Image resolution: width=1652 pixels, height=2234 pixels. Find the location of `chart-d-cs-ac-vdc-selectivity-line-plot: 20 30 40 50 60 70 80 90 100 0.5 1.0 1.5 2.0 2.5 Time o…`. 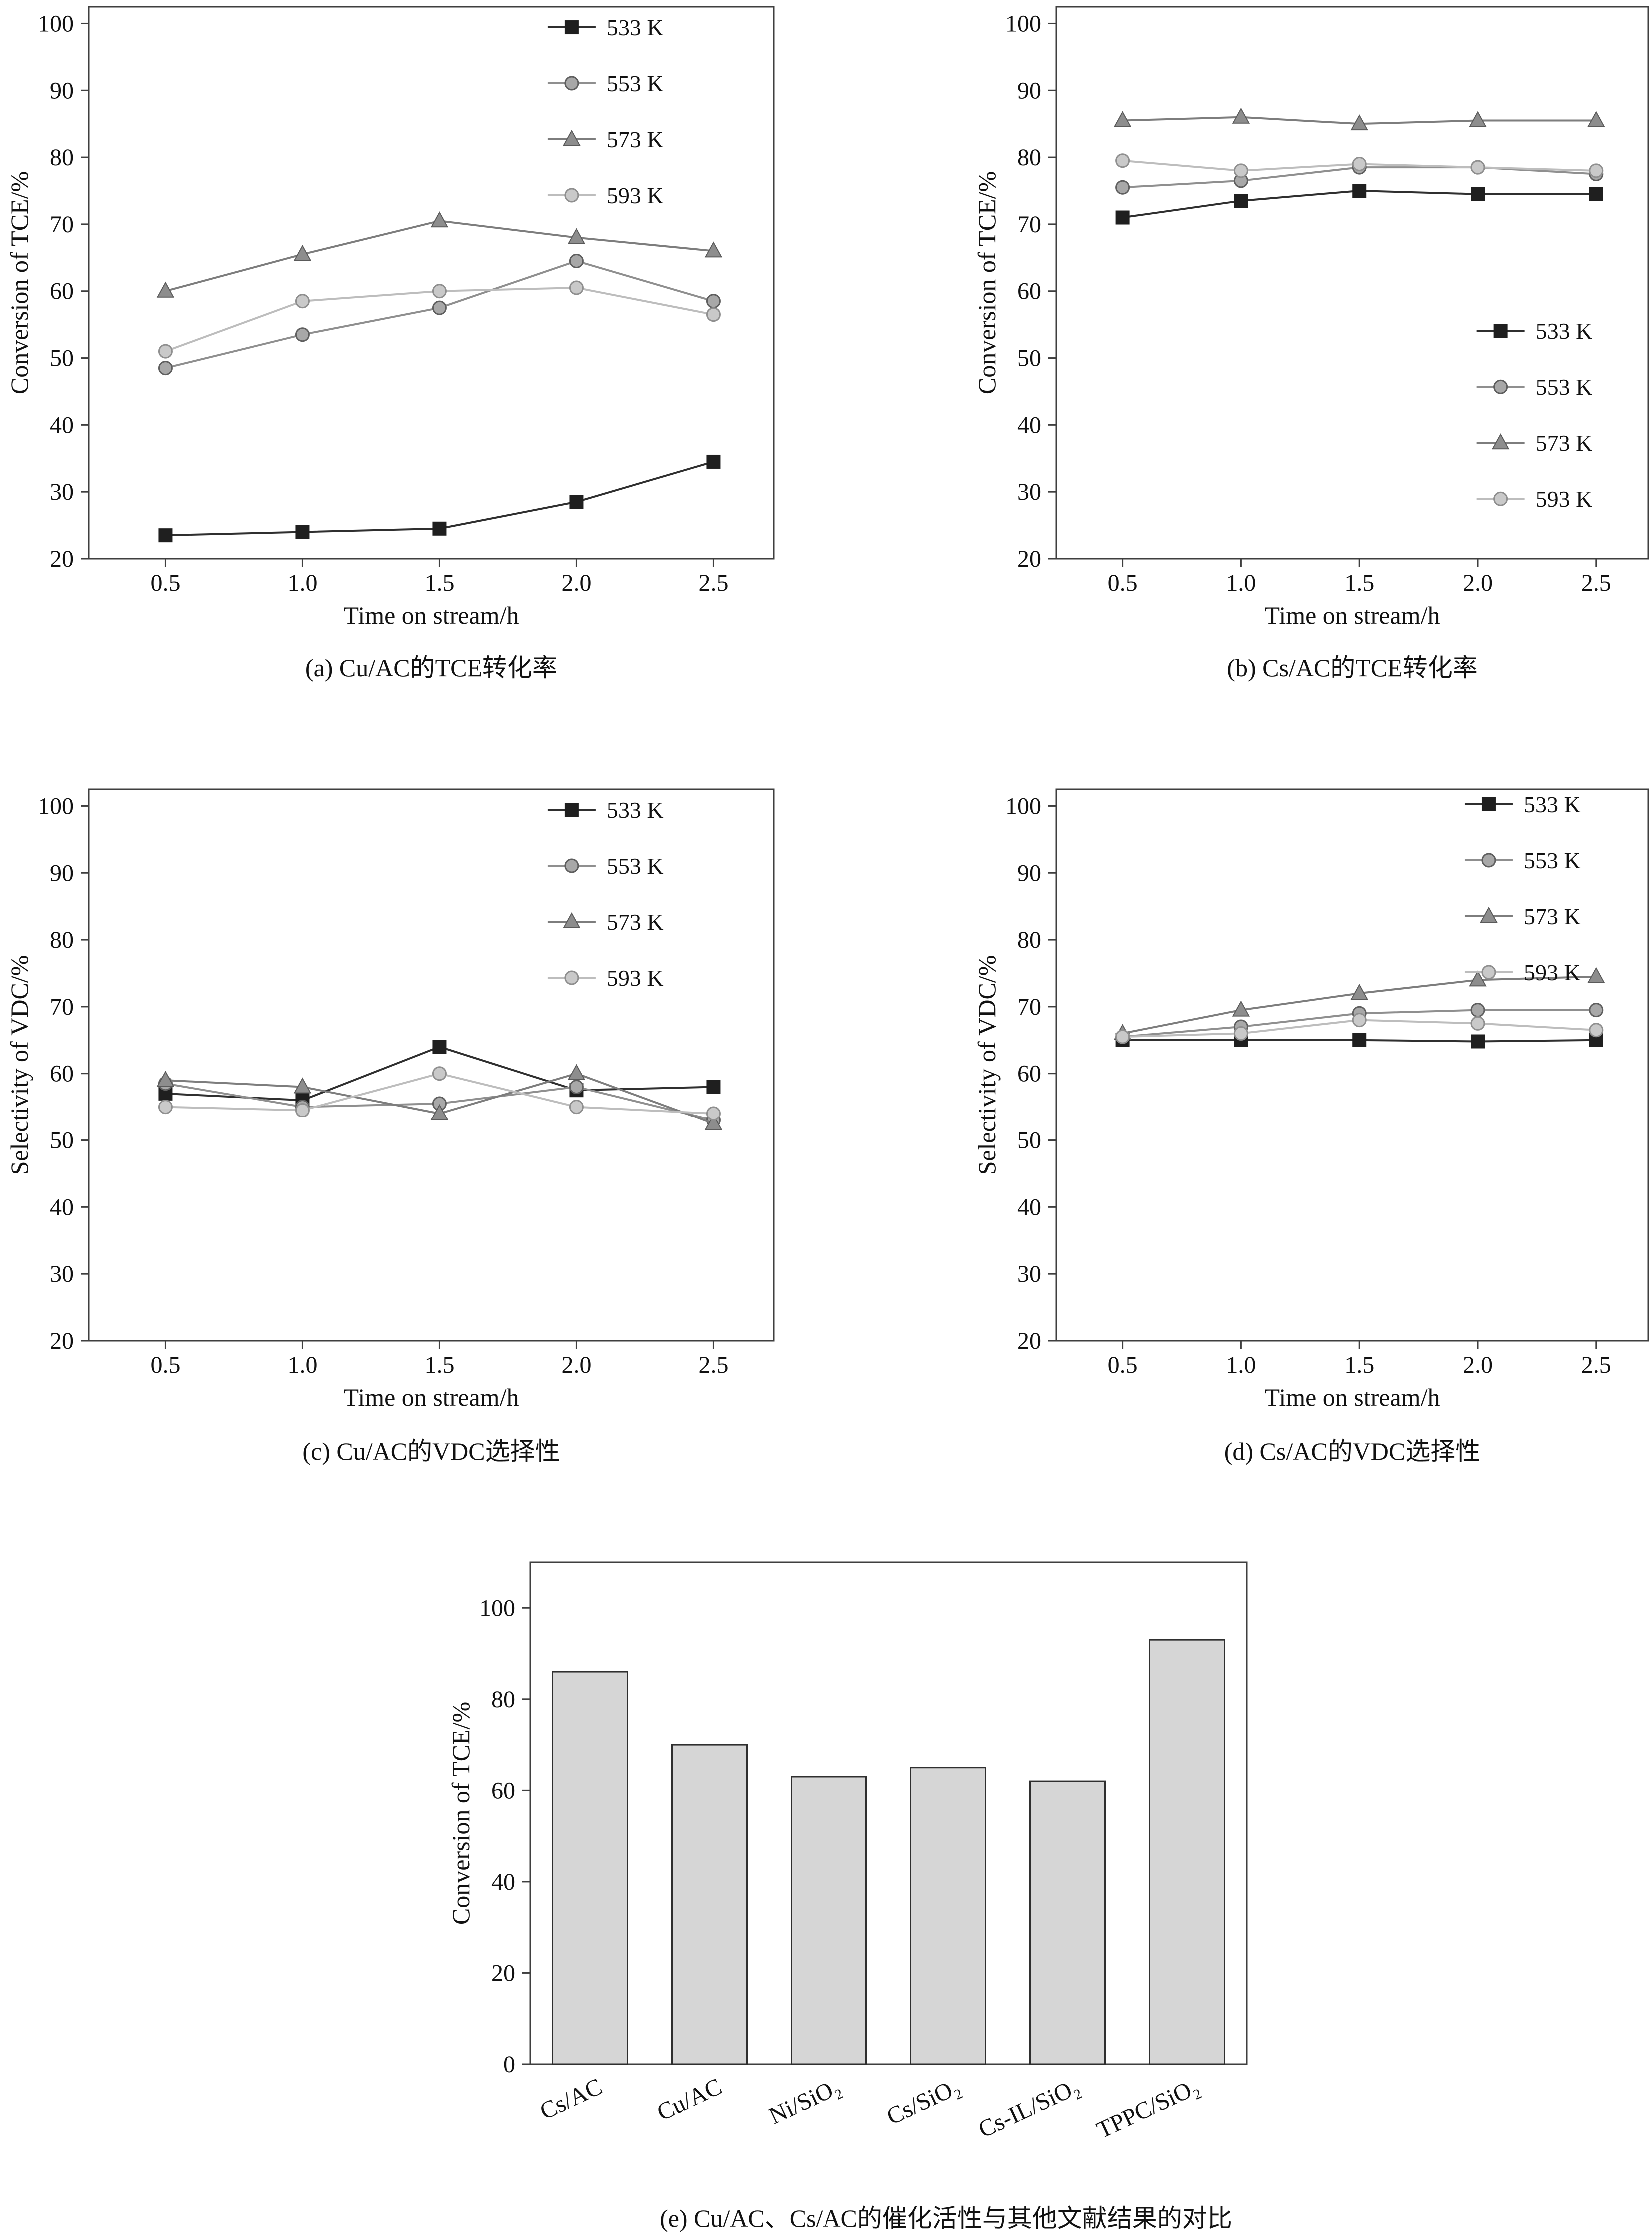

chart-d-cs-ac-vdc-selectivity-line-plot: 20 30 40 50 60 70 80 90 100 0.5 1.0 1.5 2.0 2.5 Time o… is located at coordinates (1311, 1099).